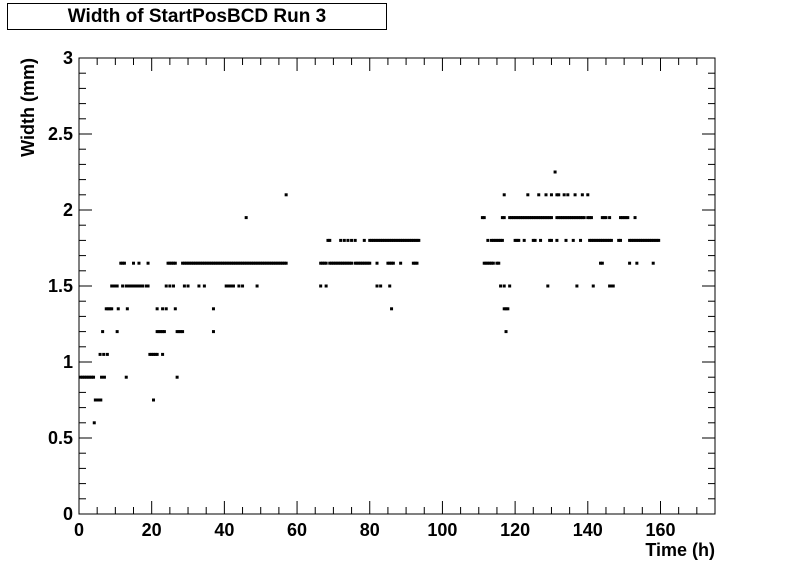 This screenshot has height=572, width=796. What do you see at coordinates (60, 438) in the screenshot?
I see `y-tick-label: 0.5` at bounding box center [60, 438].